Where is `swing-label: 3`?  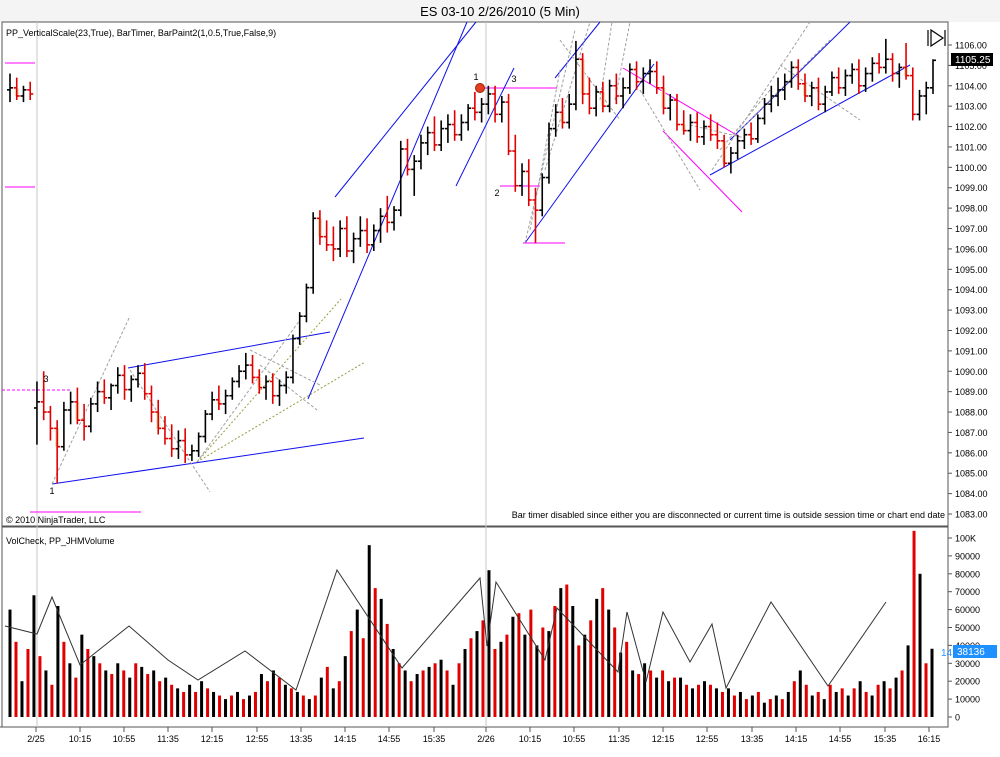
swing-label: 3 is located at coordinates (45, 379).